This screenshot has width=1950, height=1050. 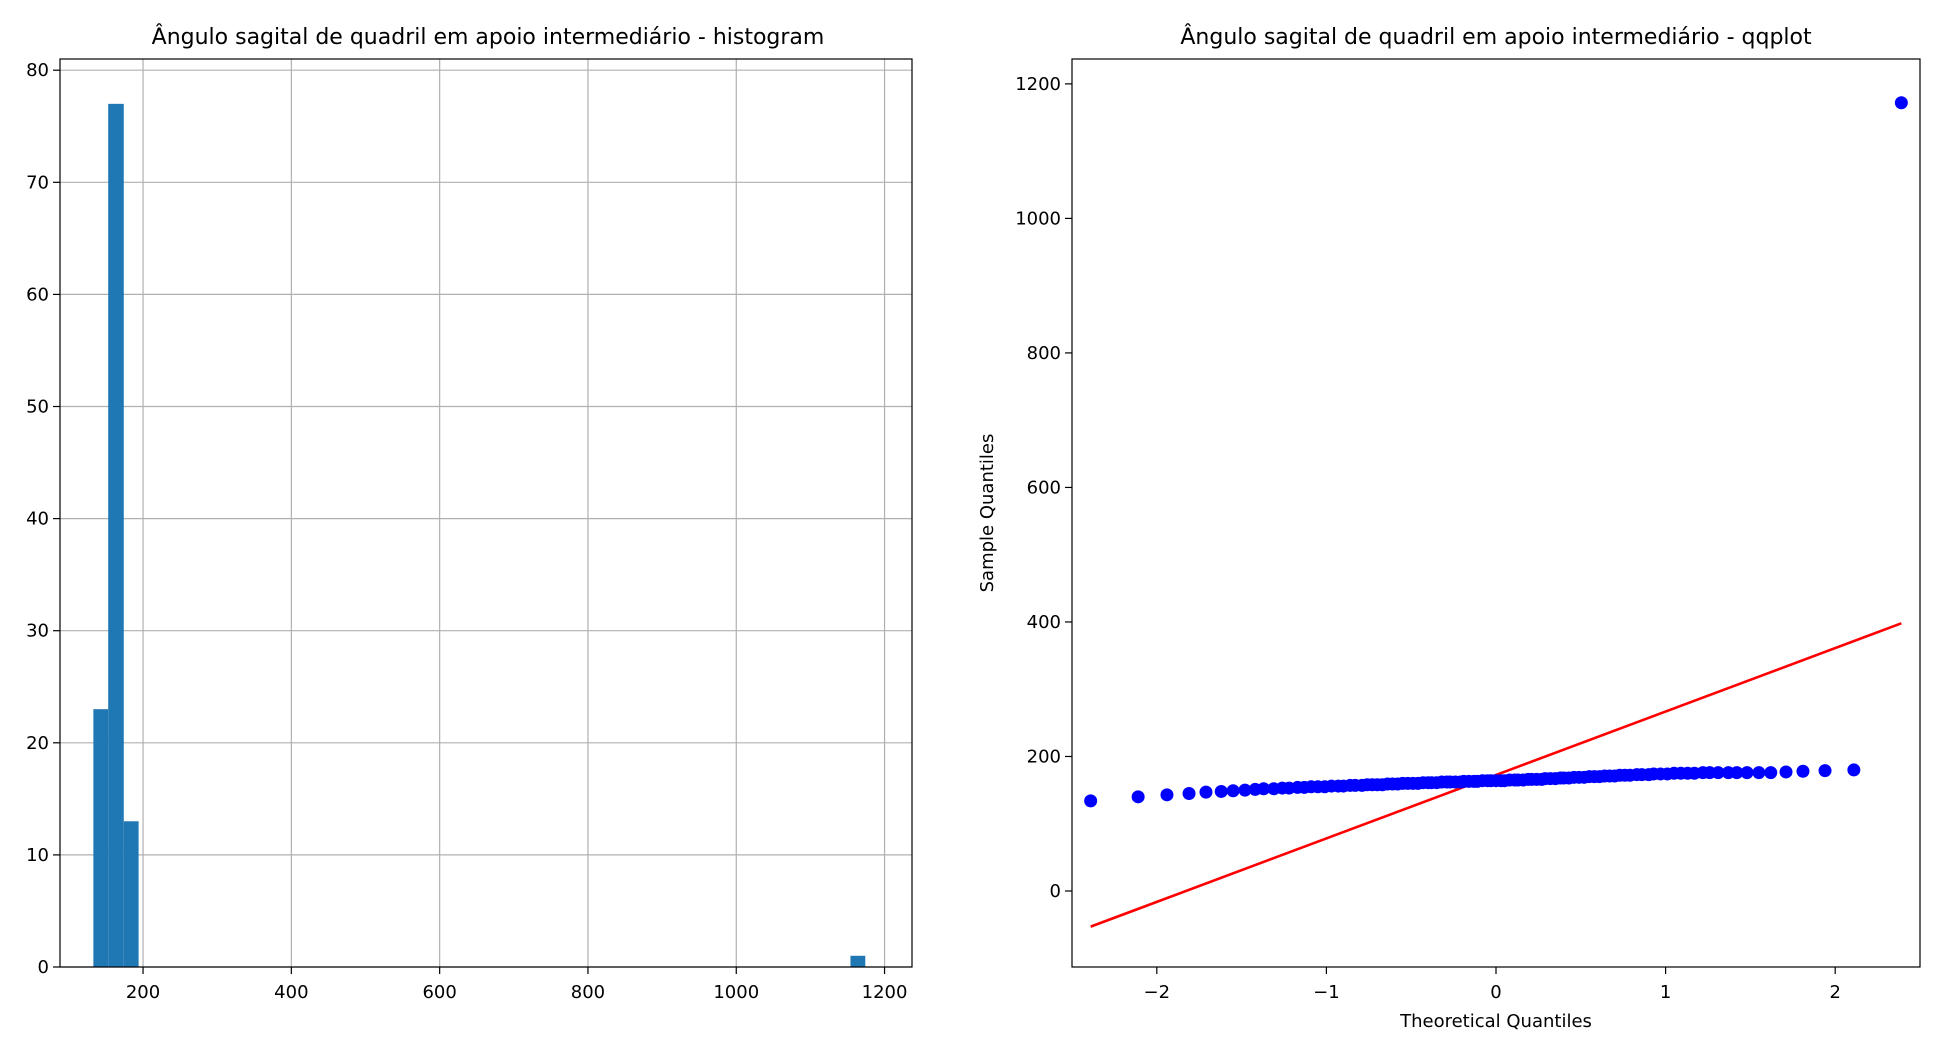 What do you see at coordinates (1044, 756) in the screenshot?
I see `qqplot-y-tick-label: 200` at bounding box center [1044, 756].